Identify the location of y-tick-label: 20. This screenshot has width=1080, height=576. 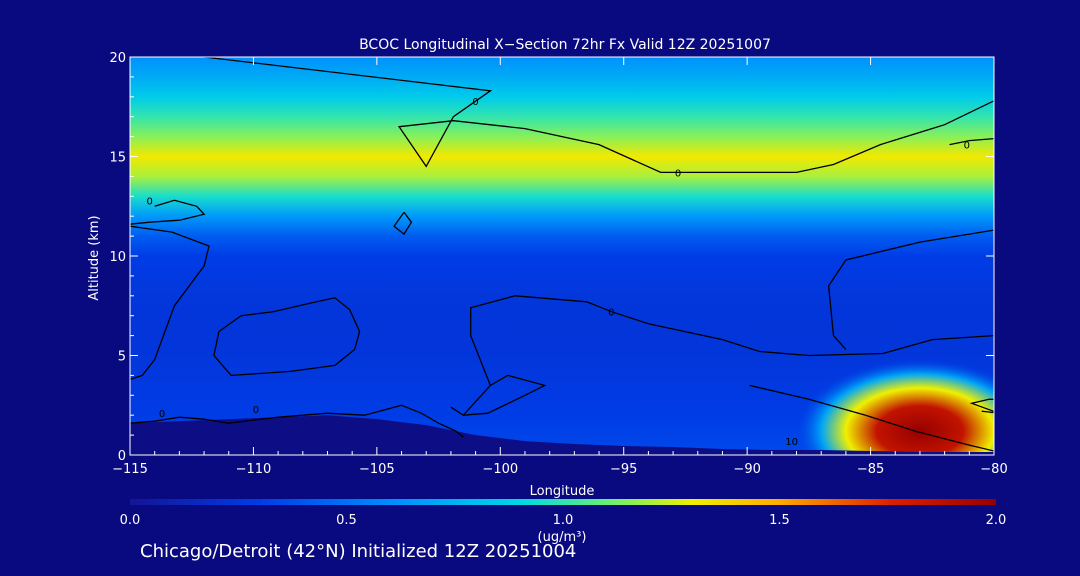
(117, 58).